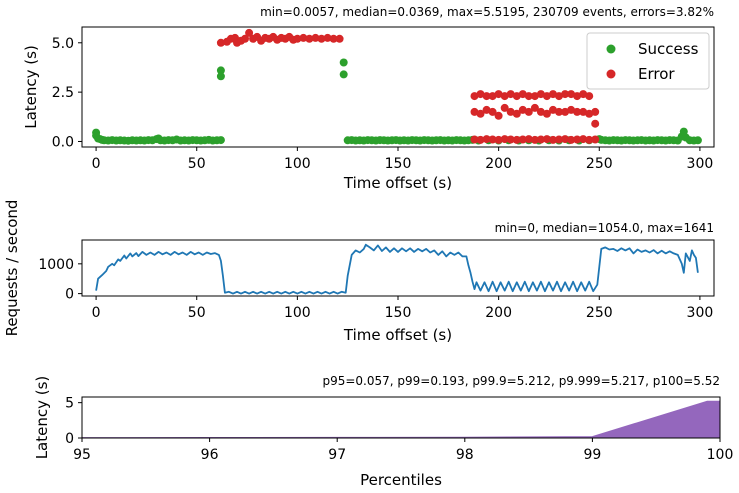 This screenshot has height=493, width=739. Describe the element at coordinates (63, 142) in the screenshot. I see `y-tick-label: 0.0` at that location.